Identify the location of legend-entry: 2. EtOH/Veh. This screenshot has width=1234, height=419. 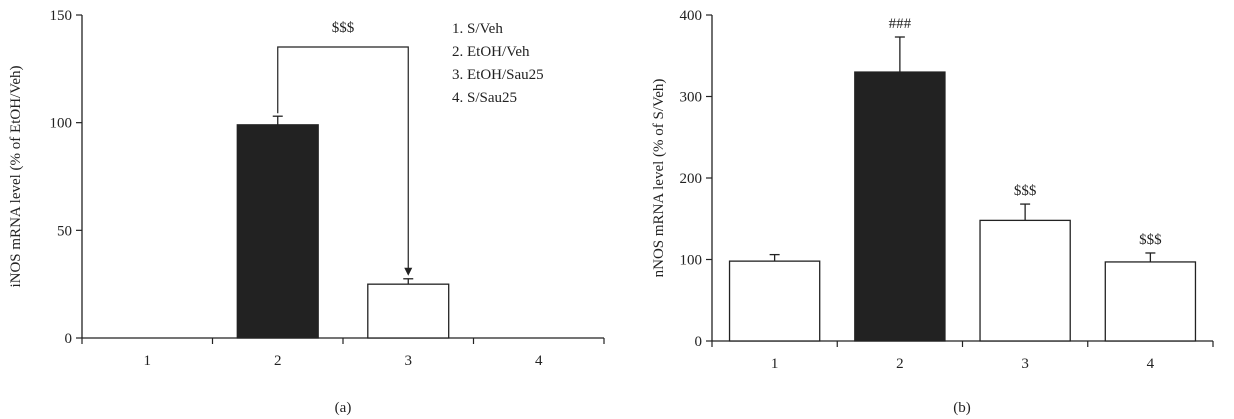
(491, 52).